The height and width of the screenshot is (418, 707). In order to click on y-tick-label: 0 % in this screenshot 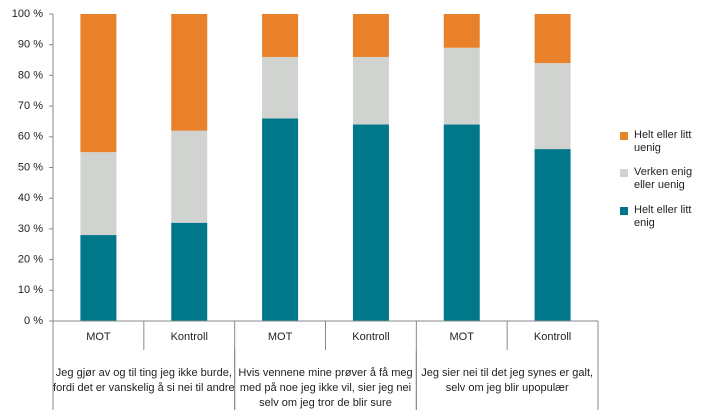, I will do `click(33, 321)`.